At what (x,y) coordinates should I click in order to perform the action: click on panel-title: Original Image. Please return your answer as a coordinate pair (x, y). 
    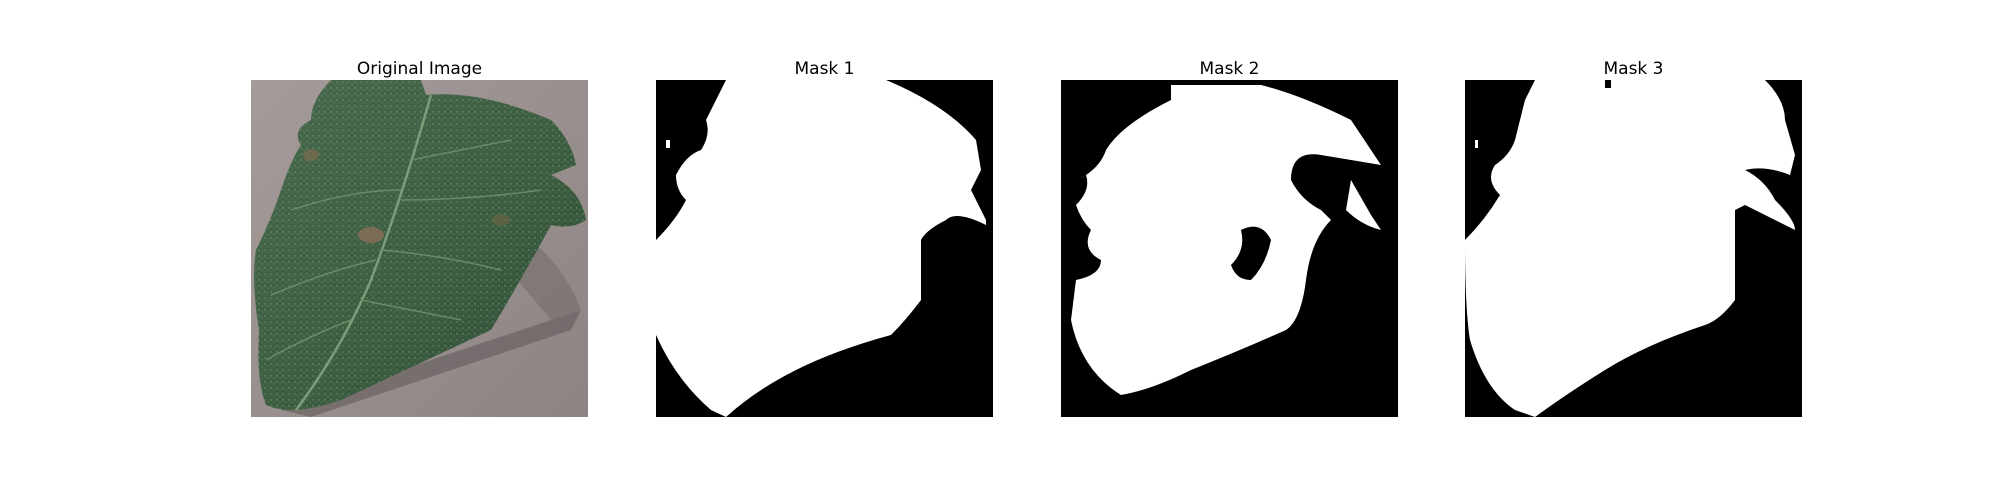
    Looking at the image, I should click on (419, 69).